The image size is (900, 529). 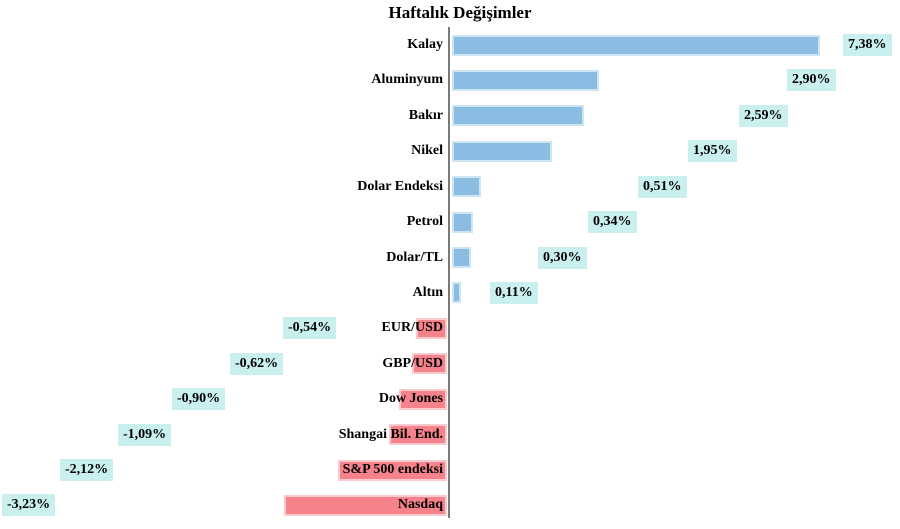 I want to click on category-label: S&P 500 endeksi, so click(x=392, y=470).